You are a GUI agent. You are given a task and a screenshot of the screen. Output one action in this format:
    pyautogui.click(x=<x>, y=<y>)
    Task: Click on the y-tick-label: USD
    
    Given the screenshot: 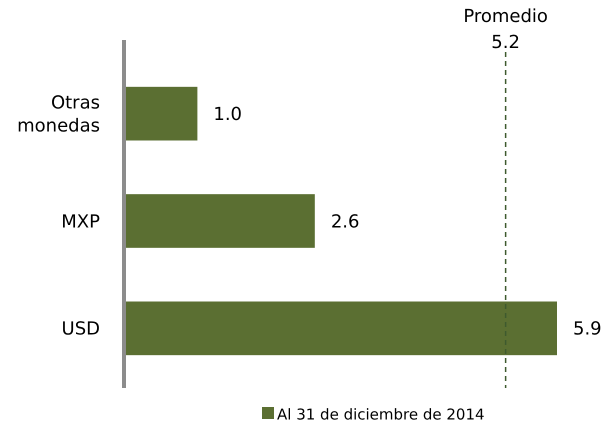 What is the action you would take?
    pyautogui.click(x=81, y=329)
    